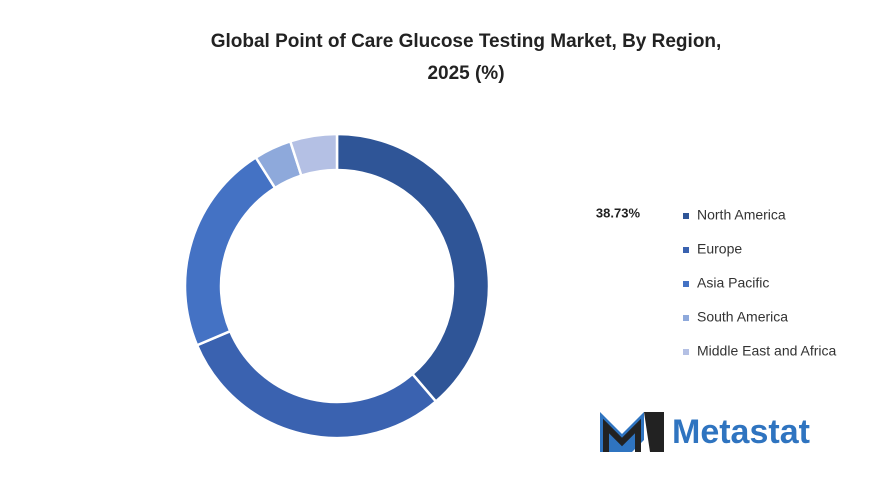 The width and height of the screenshot is (882, 484). I want to click on legend-text: Asia Pacific, so click(733, 283).